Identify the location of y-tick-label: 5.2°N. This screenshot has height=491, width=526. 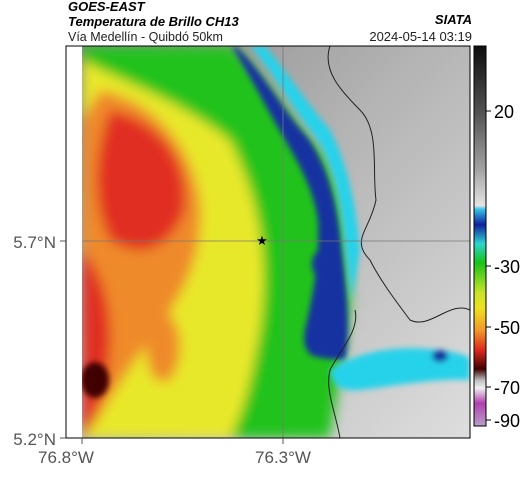
(34, 439).